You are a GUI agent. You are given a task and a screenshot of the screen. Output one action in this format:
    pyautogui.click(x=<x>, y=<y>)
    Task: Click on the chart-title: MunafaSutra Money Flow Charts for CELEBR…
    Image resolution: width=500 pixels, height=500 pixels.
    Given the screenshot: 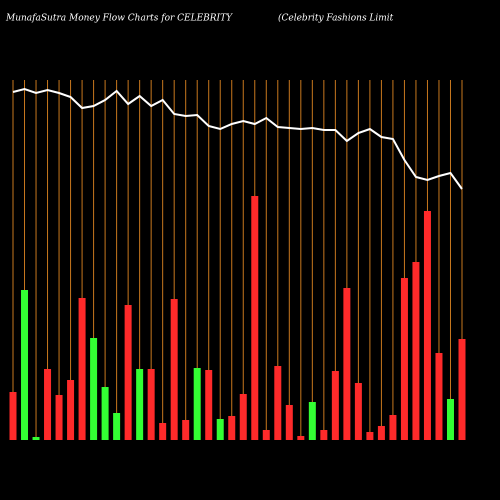 What is the action you would take?
    pyautogui.click(x=119, y=19)
    